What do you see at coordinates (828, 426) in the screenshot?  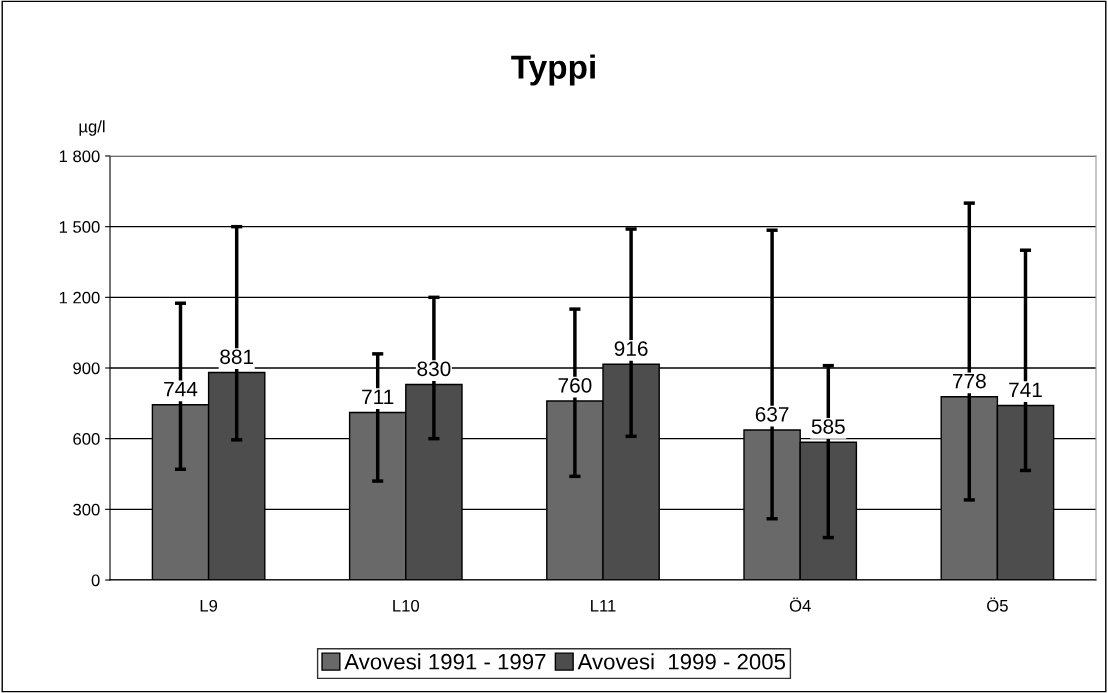 I see `data-label: 585` at bounding box center [828, 426].